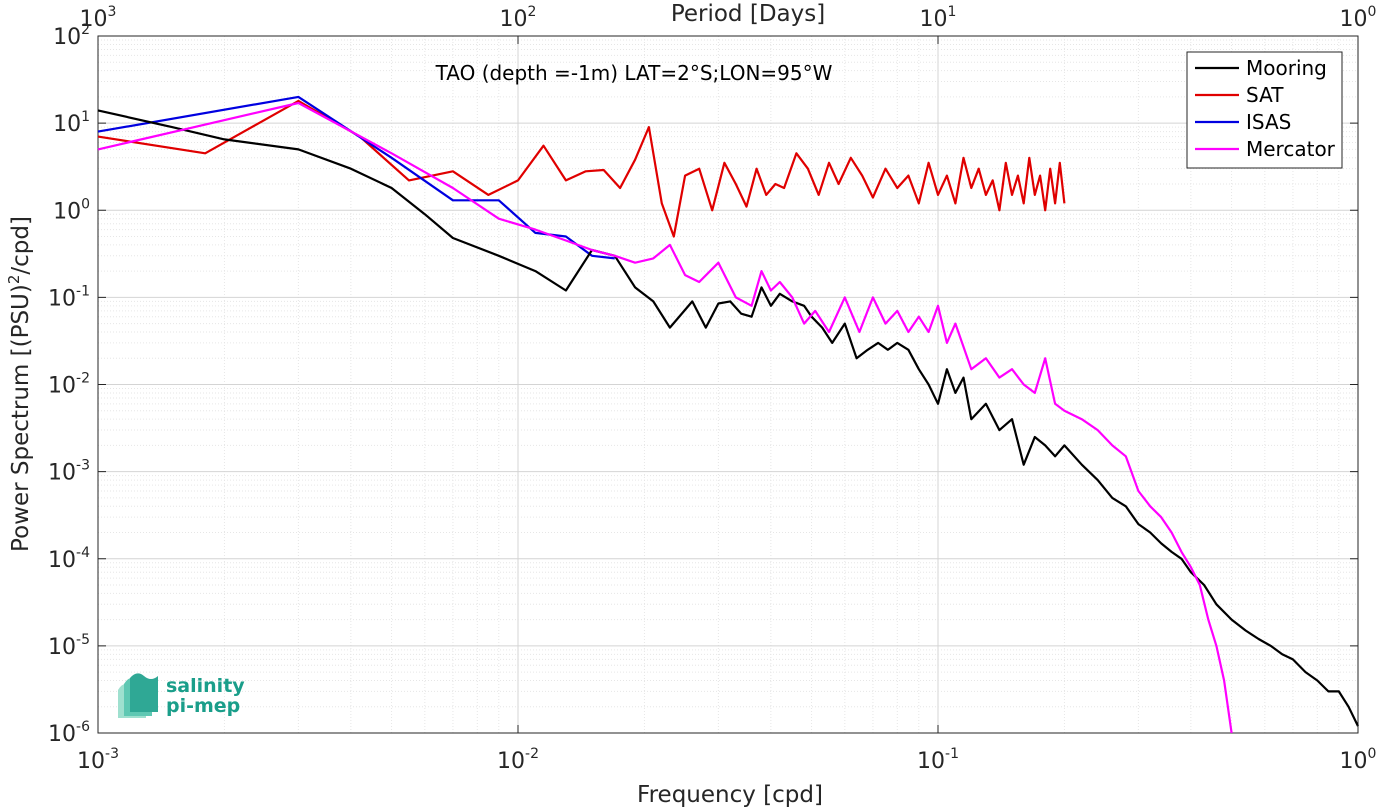 This screenshot has height=809, width=1383. I want to click on y-tick-label: 10⁻², so click(69, 385).